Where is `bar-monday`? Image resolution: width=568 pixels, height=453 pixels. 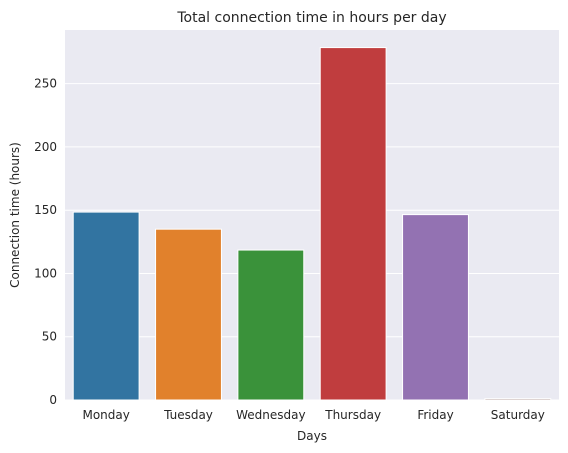
bar-monday is located at coordinates (106, 306).